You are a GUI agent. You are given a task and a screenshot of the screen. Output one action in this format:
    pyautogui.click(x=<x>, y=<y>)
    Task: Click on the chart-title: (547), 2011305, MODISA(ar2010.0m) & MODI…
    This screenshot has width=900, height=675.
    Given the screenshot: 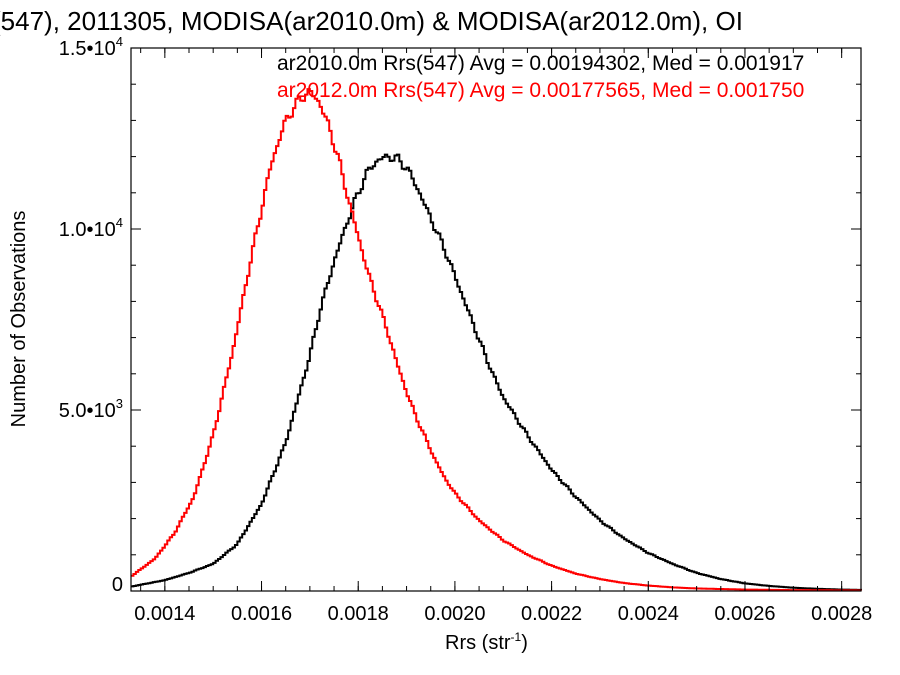 What is the action you would take?
    pyautogui.click(x=371, y=21)
    